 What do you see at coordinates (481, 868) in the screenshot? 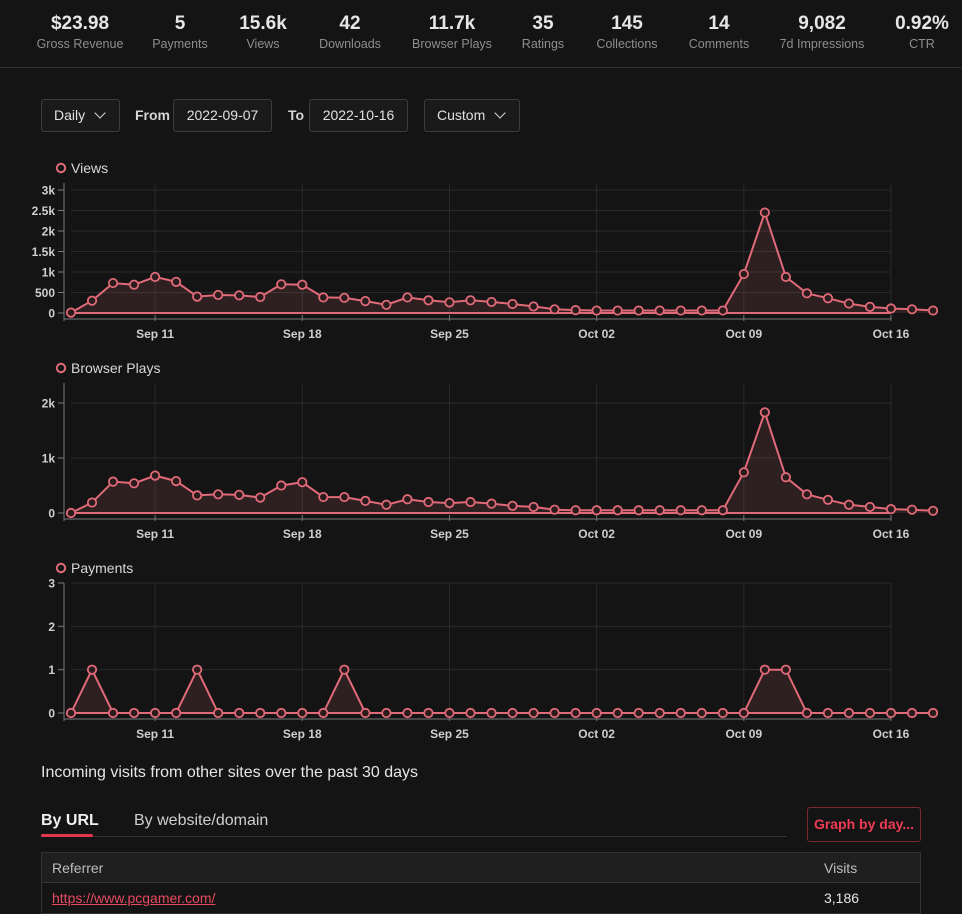
I see `table-header: Referrer Visits` at bounding box center [481, 868].